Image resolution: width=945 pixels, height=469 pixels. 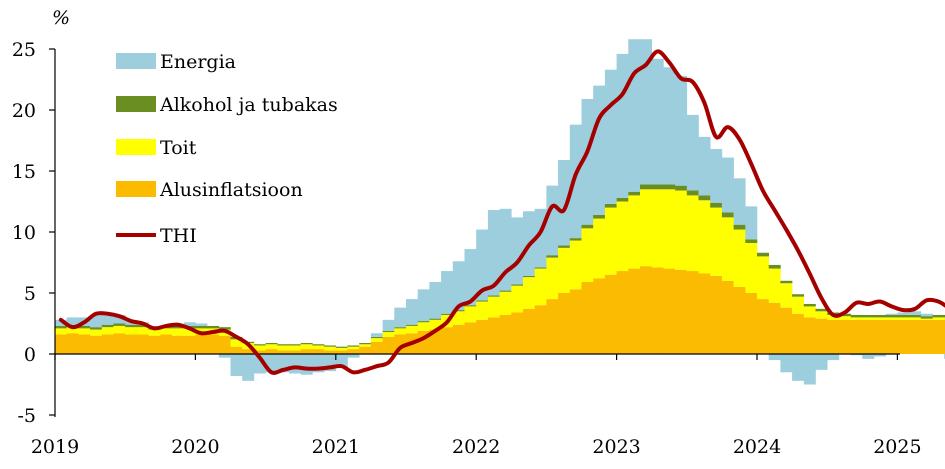 I want to click on legend-label: Toit, so click(x=178, y=148).